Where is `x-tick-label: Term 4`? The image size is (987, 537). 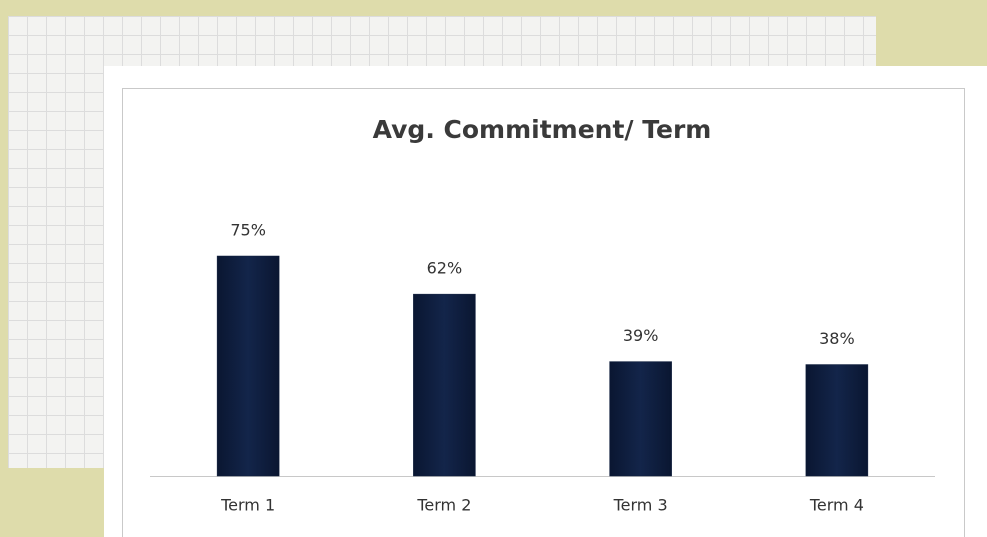
x-tick-label: Term 4 is located at coordinates (836, 505).